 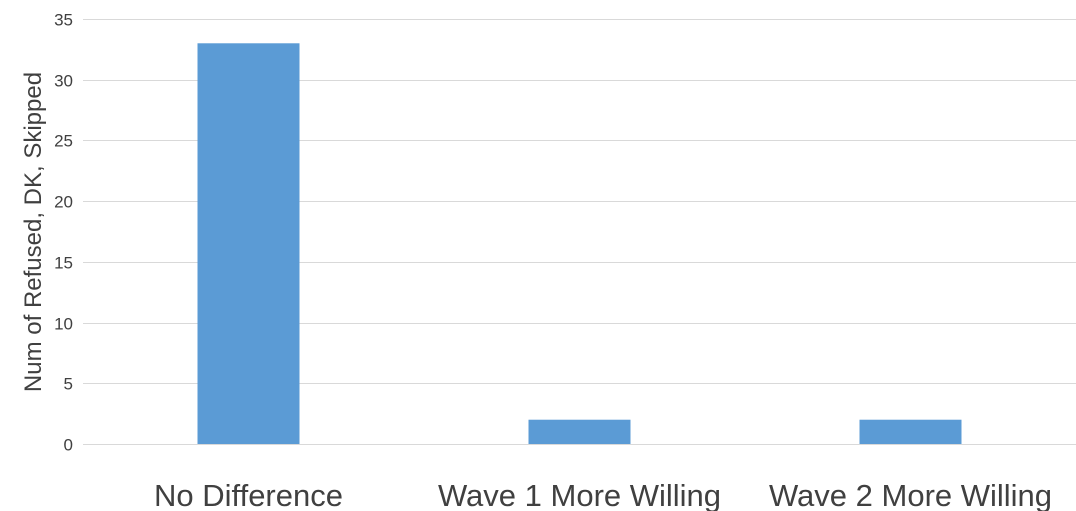 I want to click on x-category-label: No Difference, so click(x=248, y=494).